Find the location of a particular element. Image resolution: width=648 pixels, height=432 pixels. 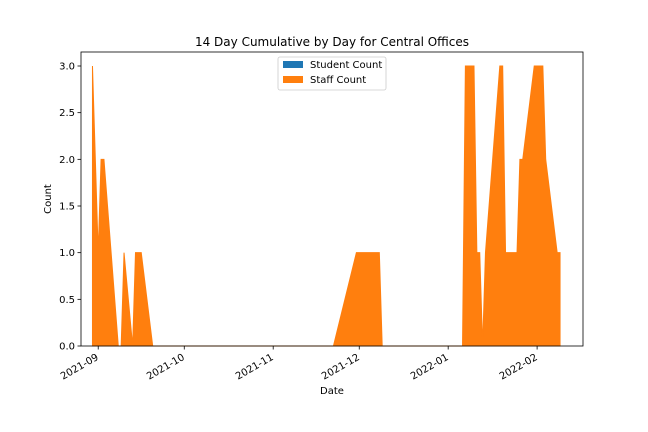

y-tick-label: 0.5 is located at coordinates (67, 300).